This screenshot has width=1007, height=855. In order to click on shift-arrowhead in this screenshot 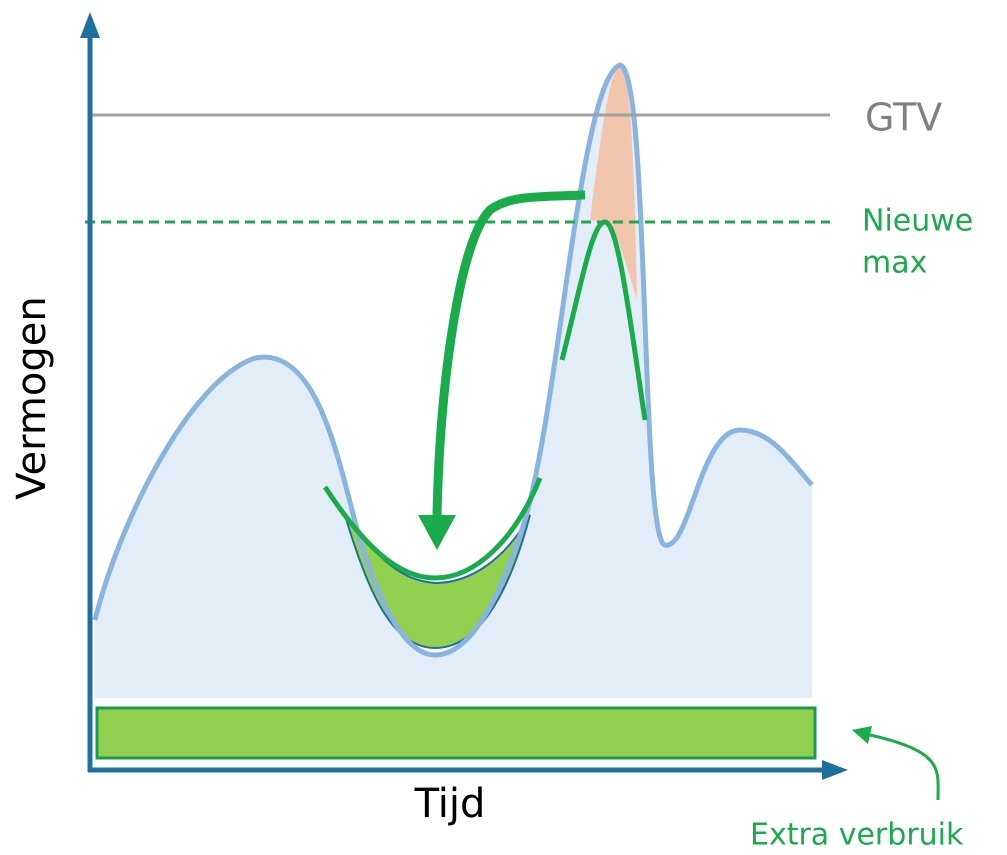, I will do `click(437, 532)`.